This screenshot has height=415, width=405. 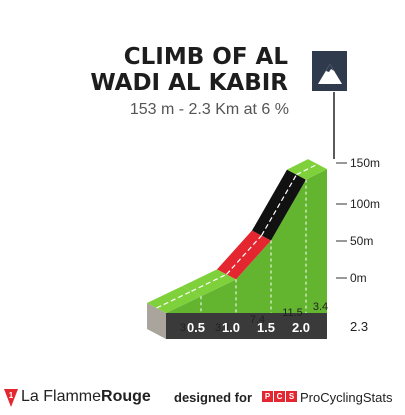 I want to click on gradient-label: 3.3, so click(x=187, y=328).